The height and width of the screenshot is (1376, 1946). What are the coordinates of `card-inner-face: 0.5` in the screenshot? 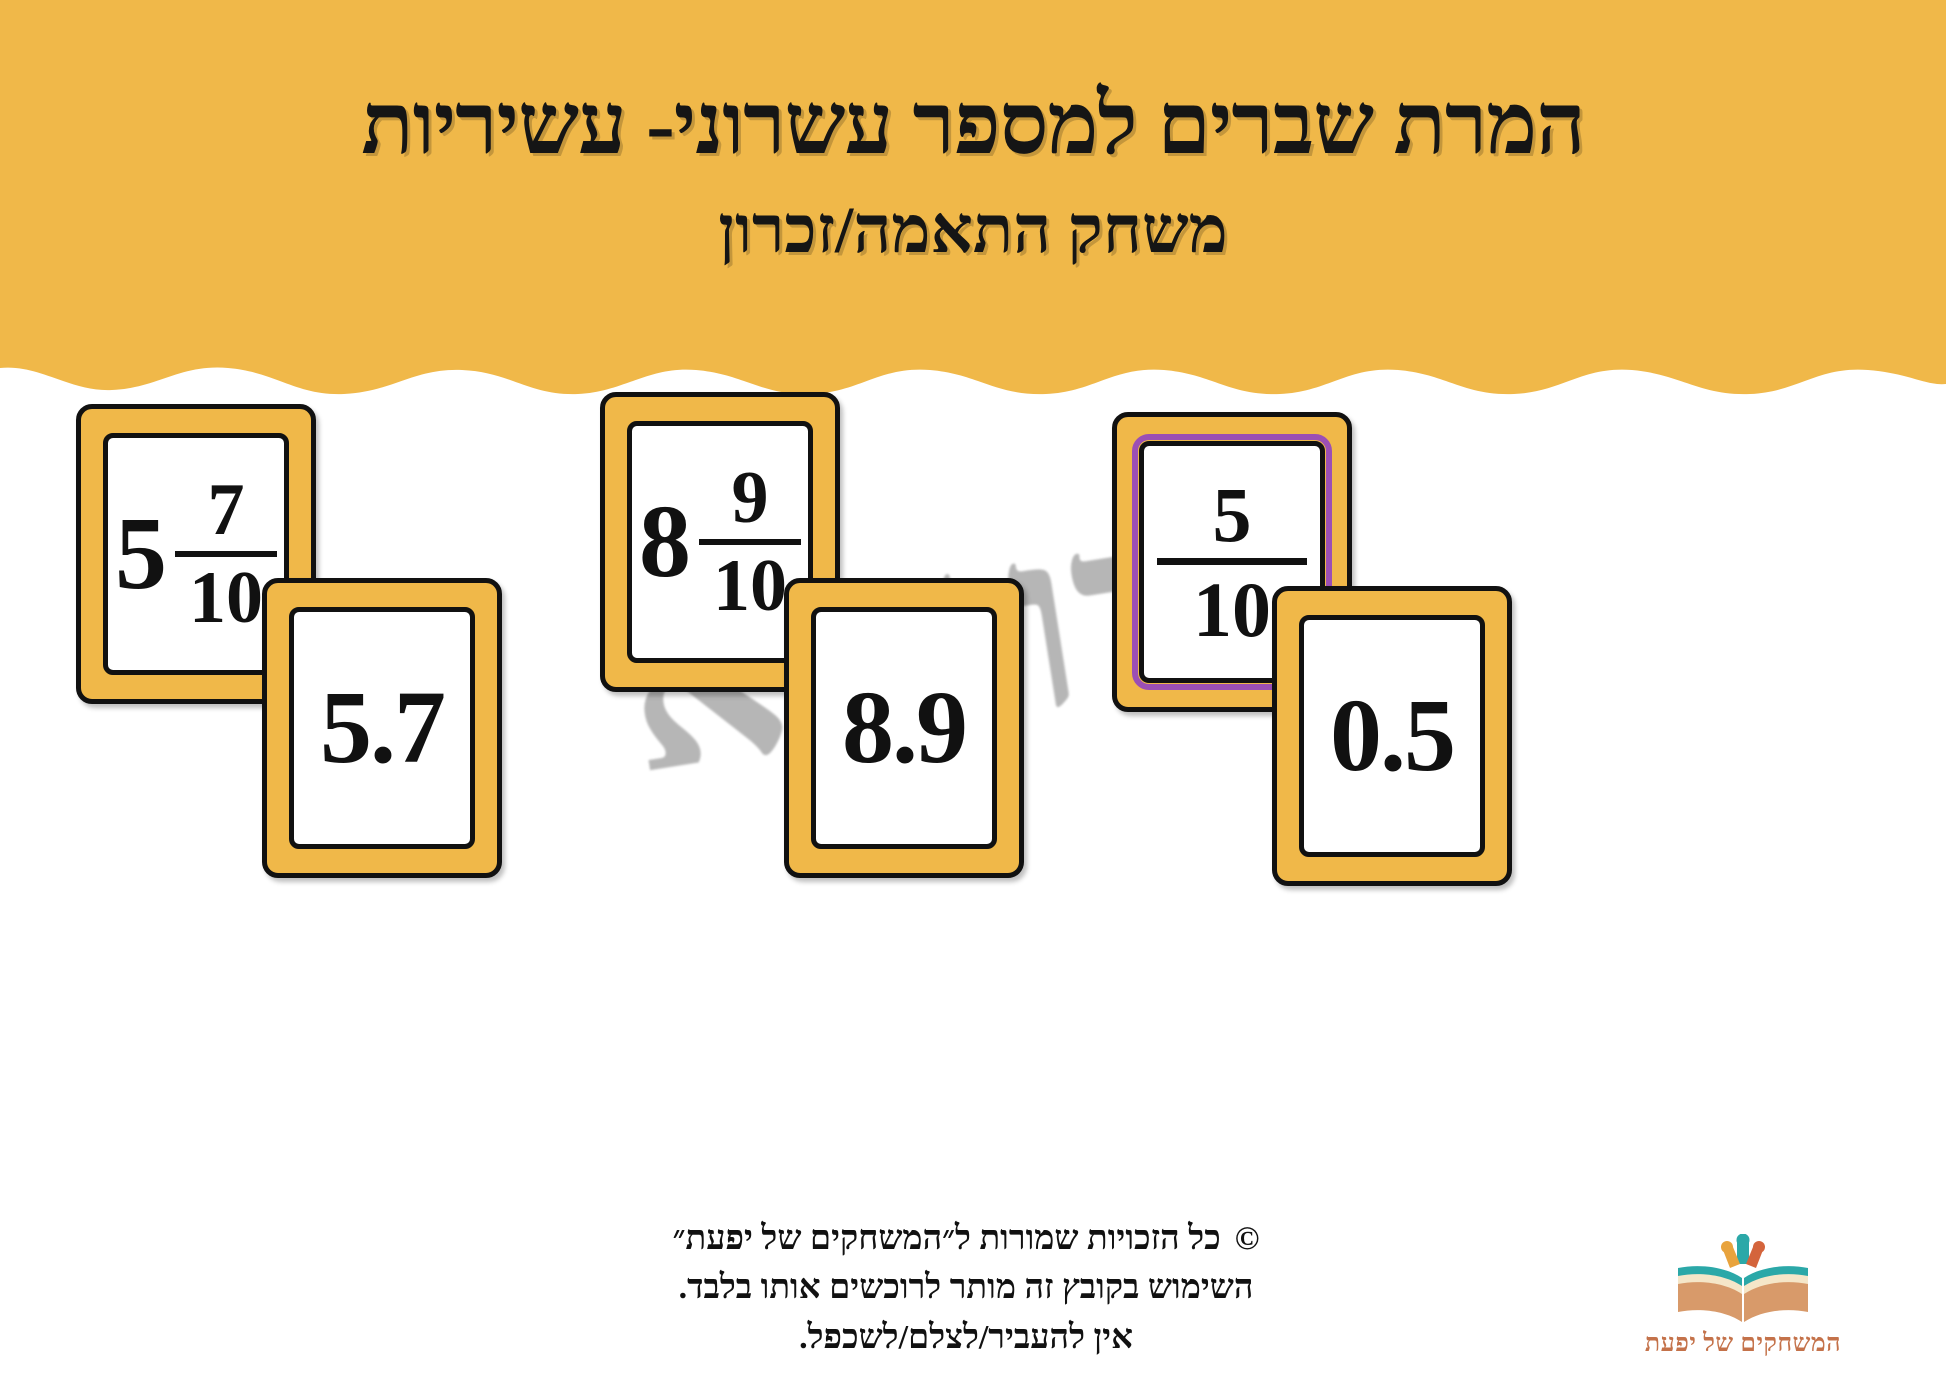 It's located at (1392, 736).